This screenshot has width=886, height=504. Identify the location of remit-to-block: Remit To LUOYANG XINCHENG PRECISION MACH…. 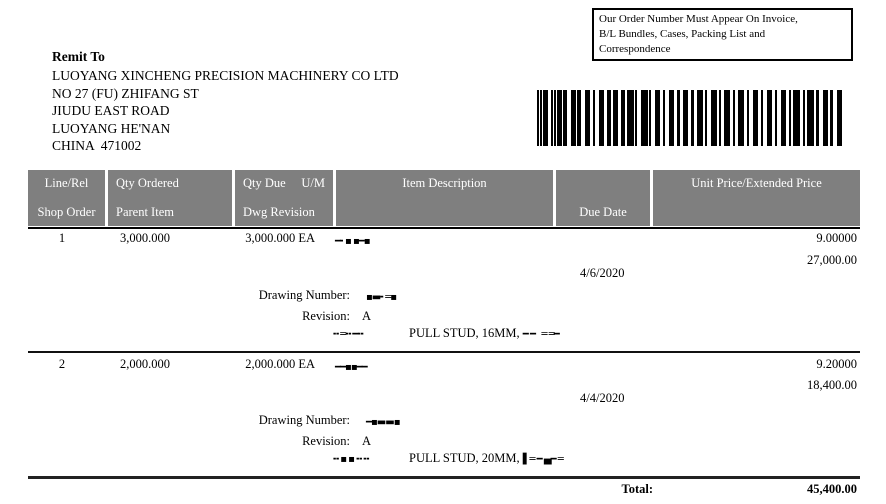
(225, 101).